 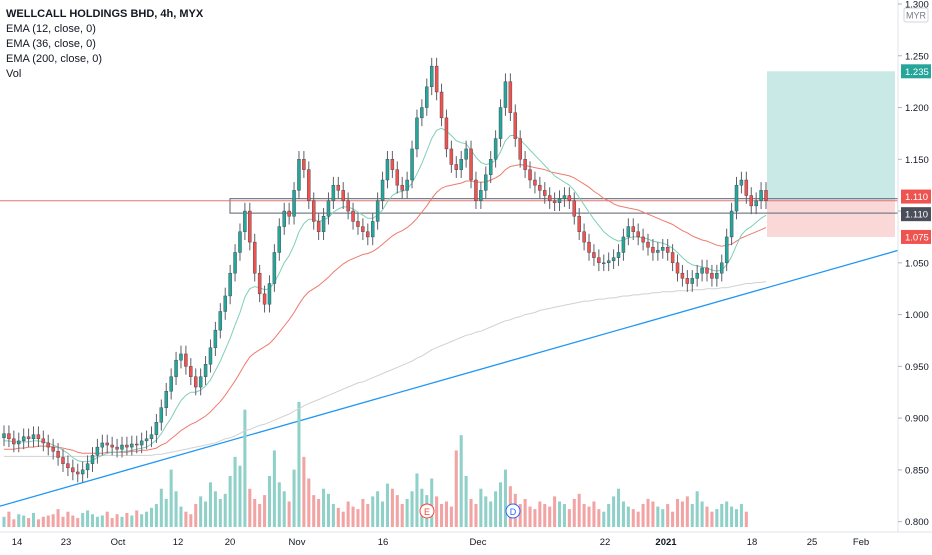 I want to click on price-axis, so click(x=915, y=275).